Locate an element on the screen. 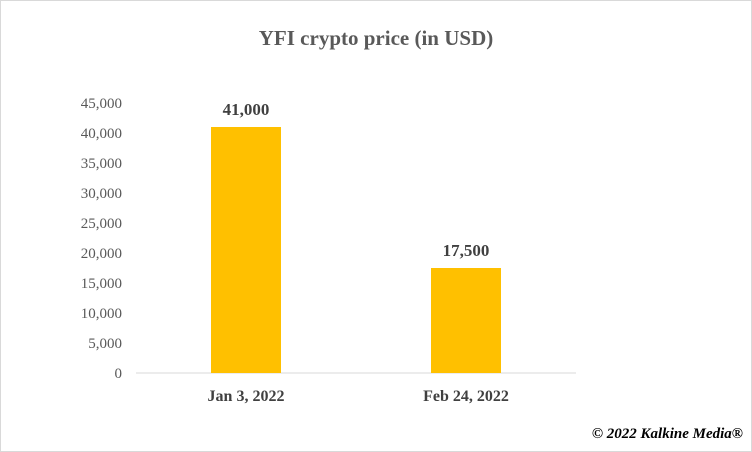  x-tick-label: Feb 24, 2022 is located at coordinates (466, 396).